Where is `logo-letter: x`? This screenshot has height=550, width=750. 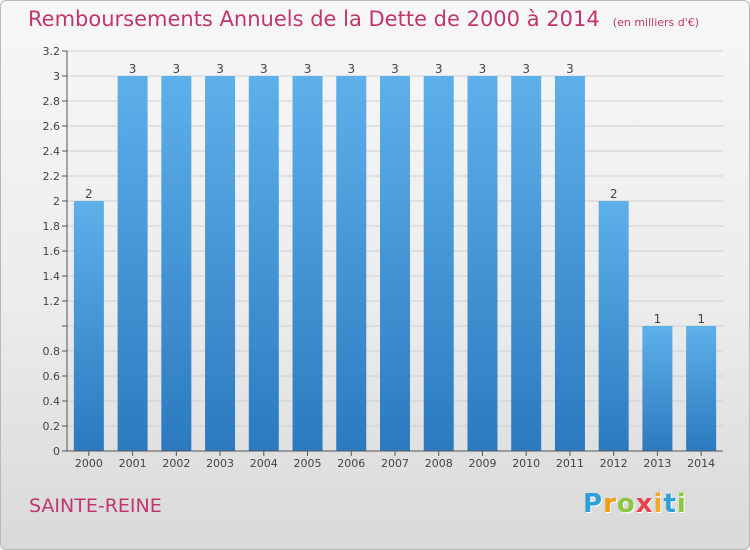
logo-letter: x is located at coordinates (644, 504).